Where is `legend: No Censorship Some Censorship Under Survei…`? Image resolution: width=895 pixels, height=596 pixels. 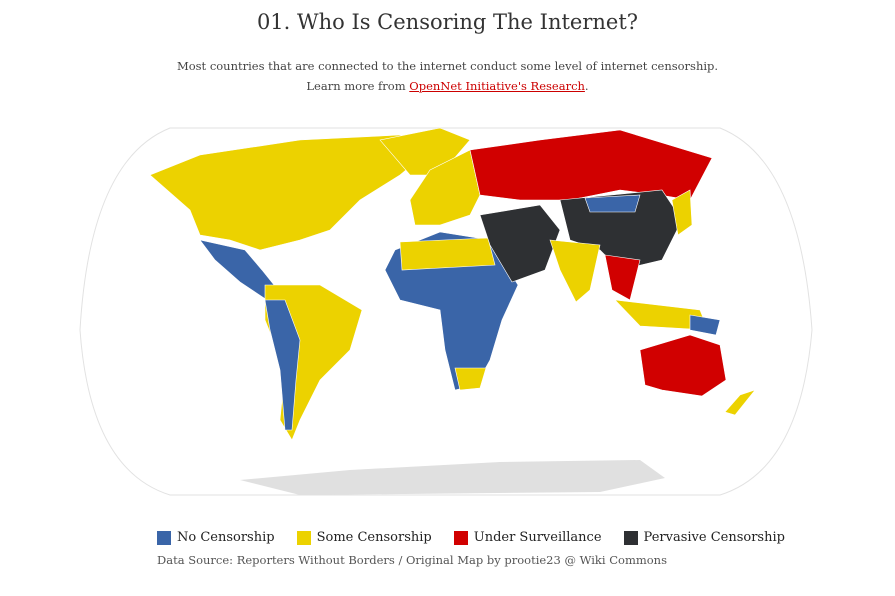 legend: No Censorship Some Censorship Under Survei… is located at coordinates (471, 537).